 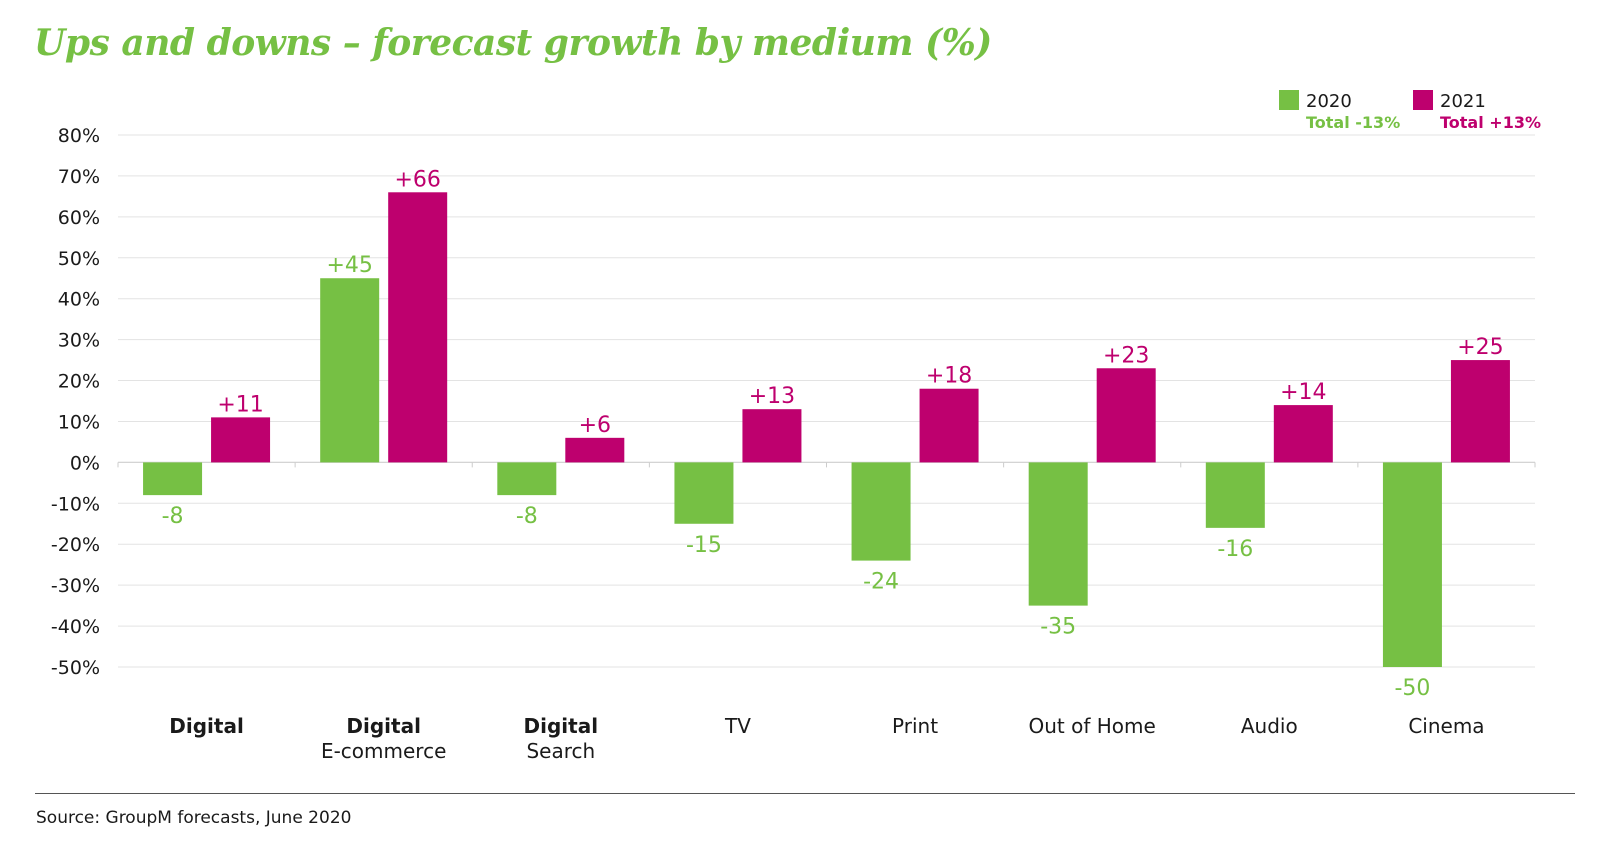 What do you see at coordinates (75, 545) in the screenshot?
I see `y-tick-label: -20%` at bounding box center [75, 545].